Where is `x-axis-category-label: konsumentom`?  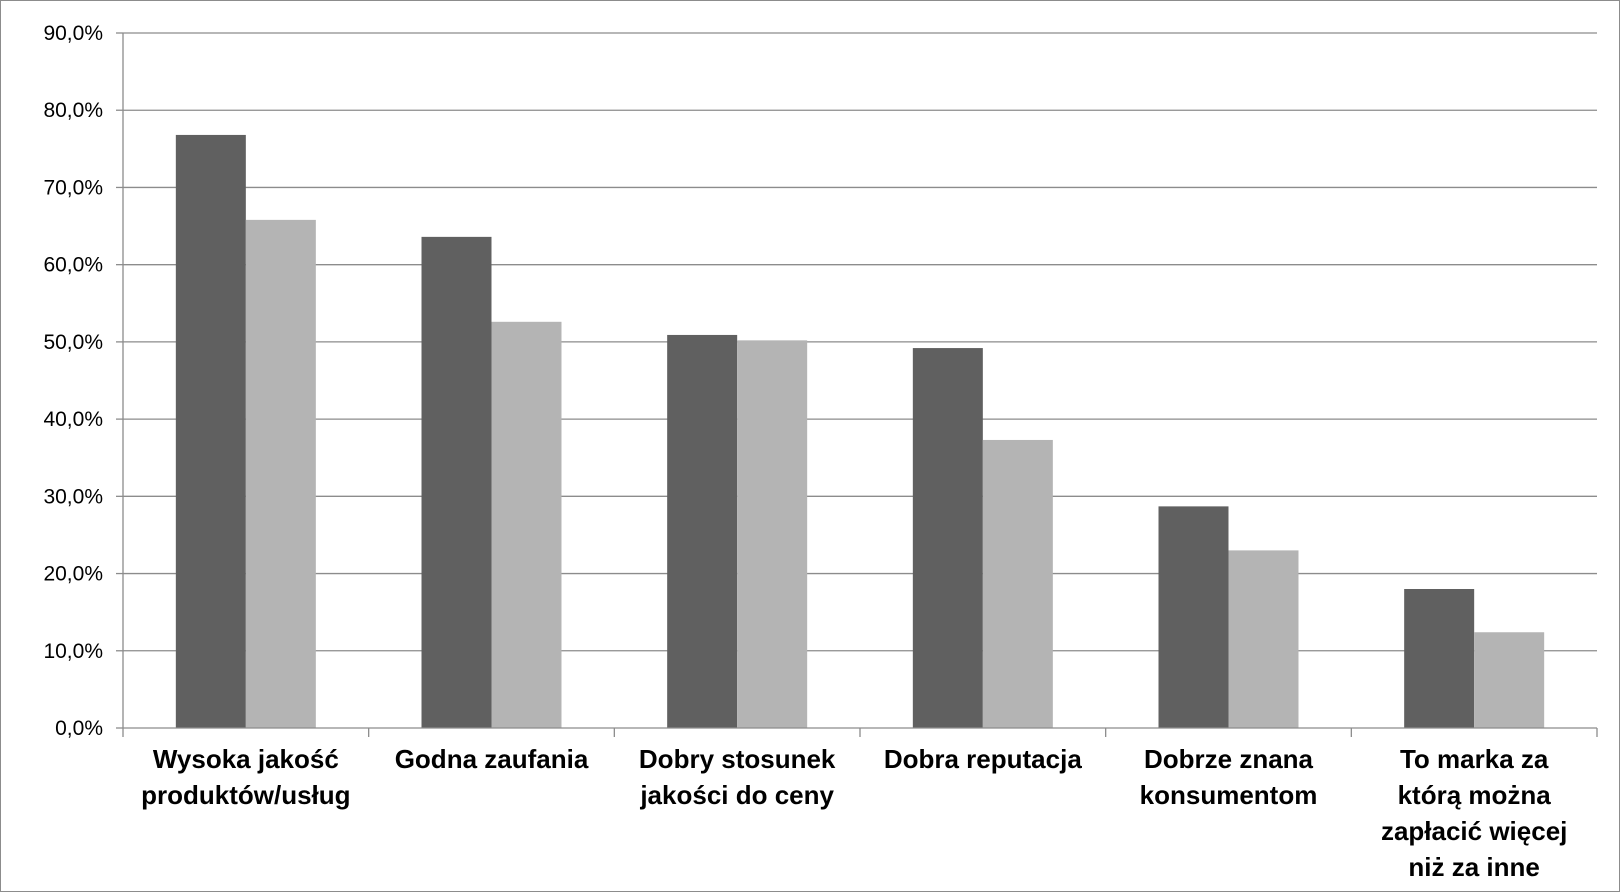 x-axis-category-label: konsumentom is located at coordinates (1229, 795).